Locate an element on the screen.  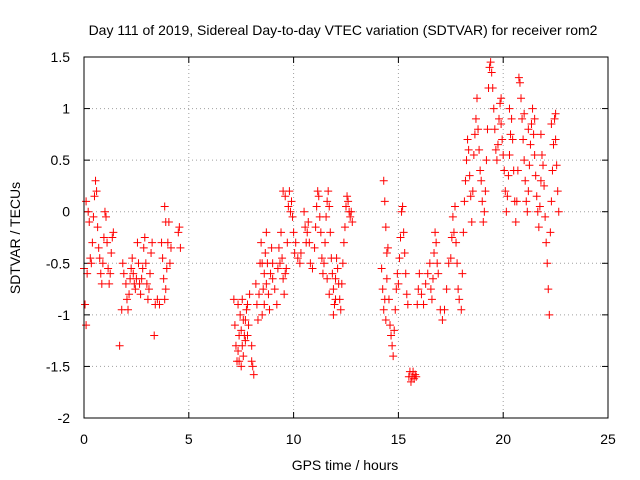
x-tick-label: 5 is located at coordinates (189, 439).